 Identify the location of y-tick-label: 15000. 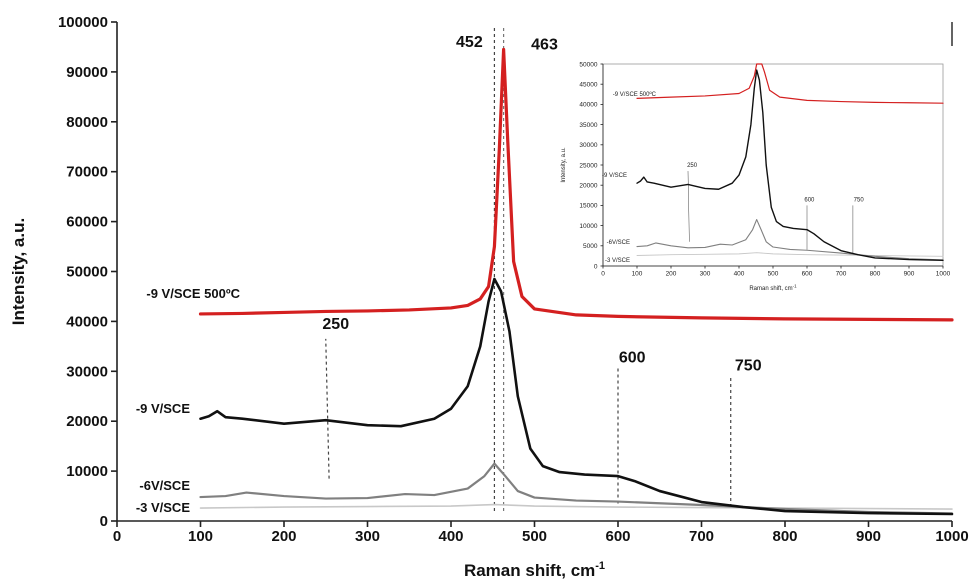
(588, 206).